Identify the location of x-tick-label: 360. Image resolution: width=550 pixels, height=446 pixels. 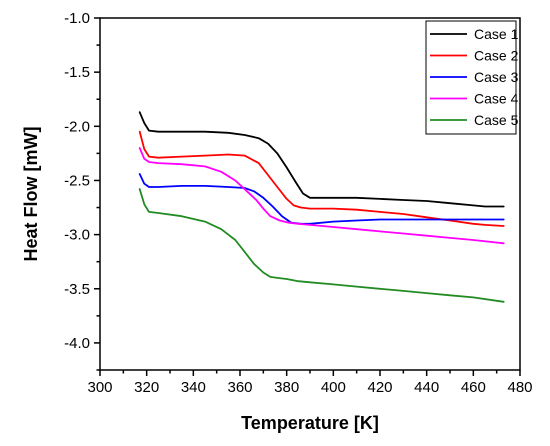
(239, 387).